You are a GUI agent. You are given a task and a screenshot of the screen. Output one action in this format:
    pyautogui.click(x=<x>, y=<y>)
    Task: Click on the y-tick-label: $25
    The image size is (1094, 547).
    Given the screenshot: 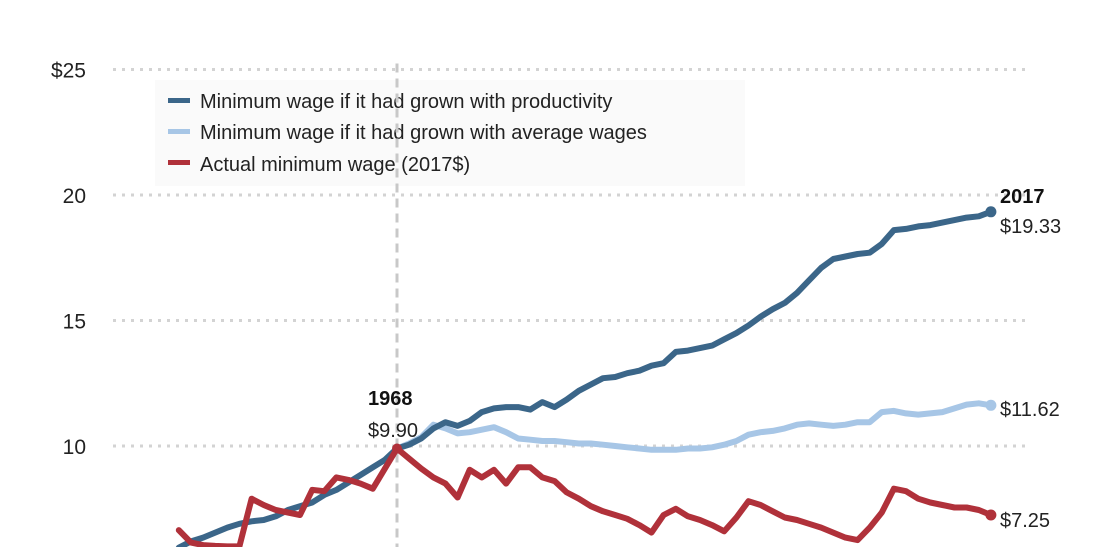 What is the action you would take?
    pyautogui.click(x=68, y=71)
    